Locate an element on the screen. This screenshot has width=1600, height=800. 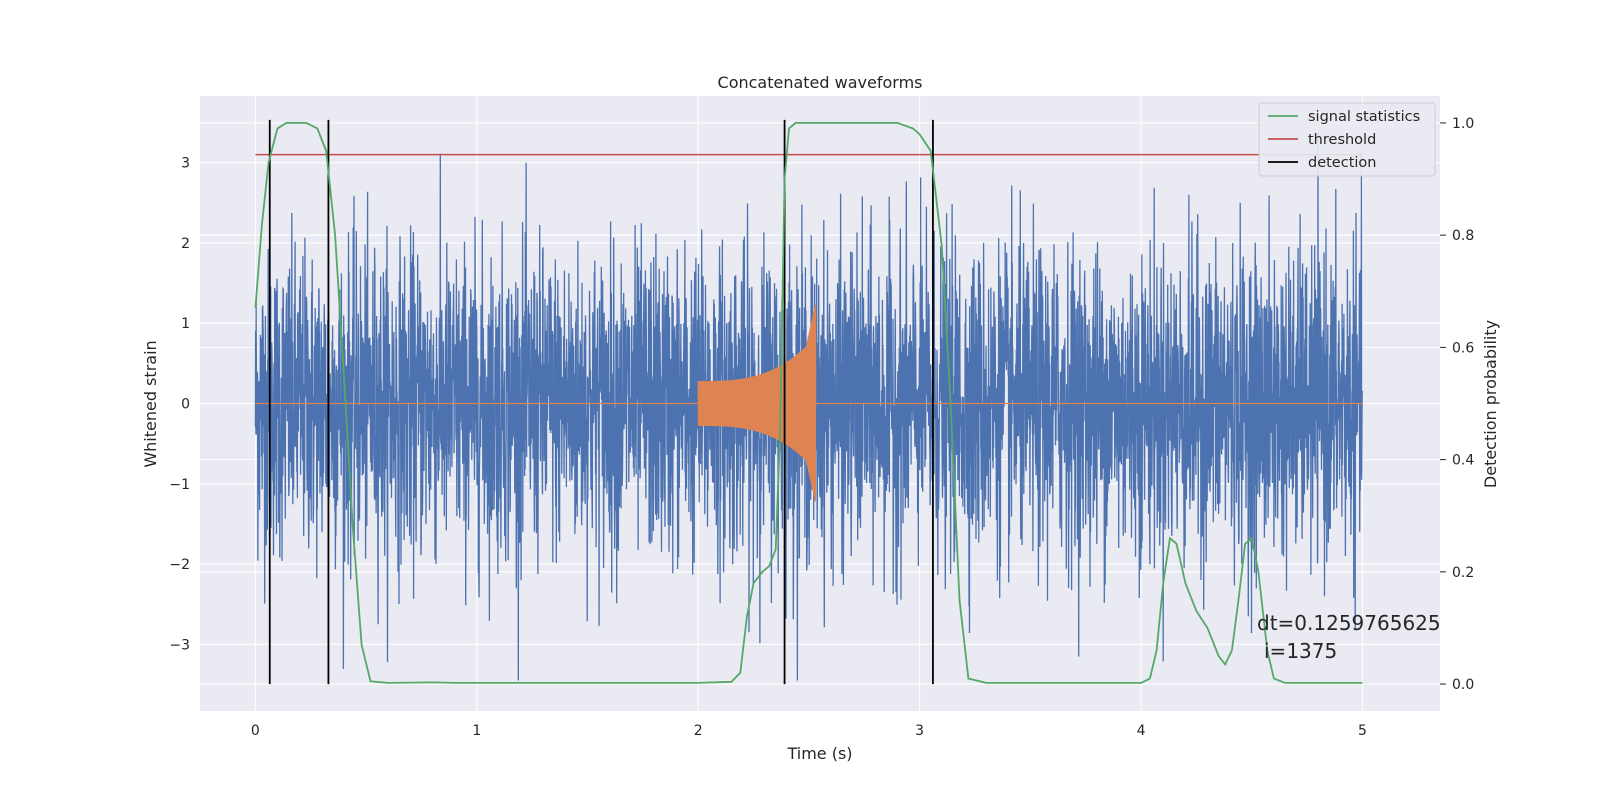
y2-tick-label-5: 1.0 is located at coordinates (1463, 124).